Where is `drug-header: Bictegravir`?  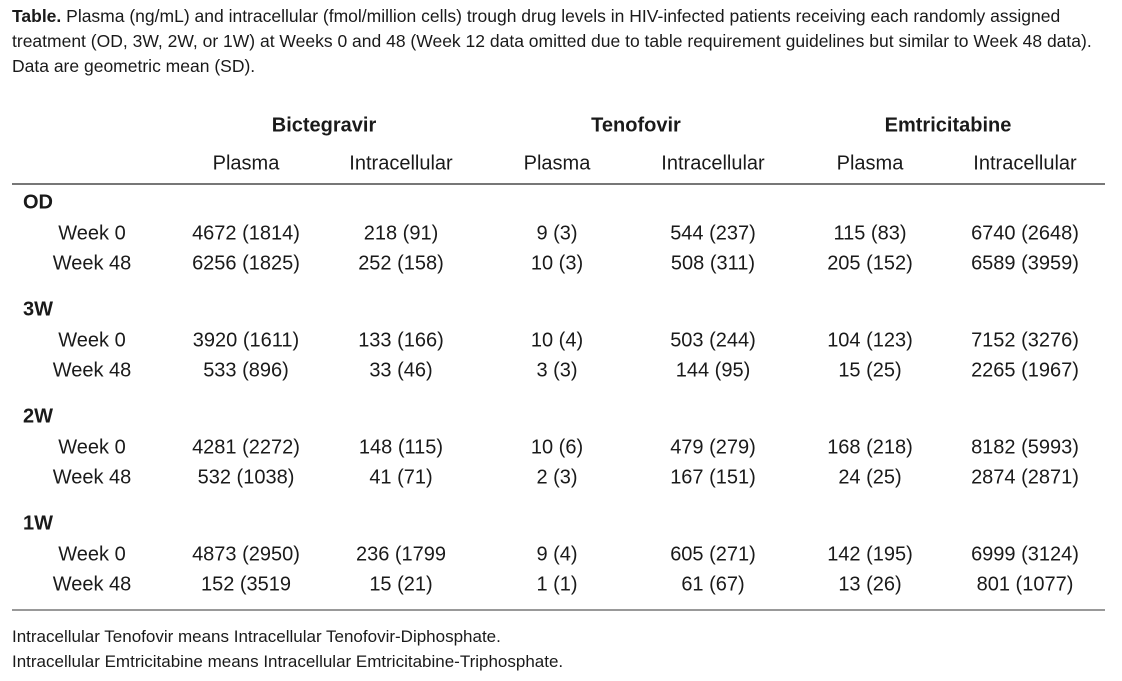 drug-header: Bictegravir is located at coordinates (324, 125).